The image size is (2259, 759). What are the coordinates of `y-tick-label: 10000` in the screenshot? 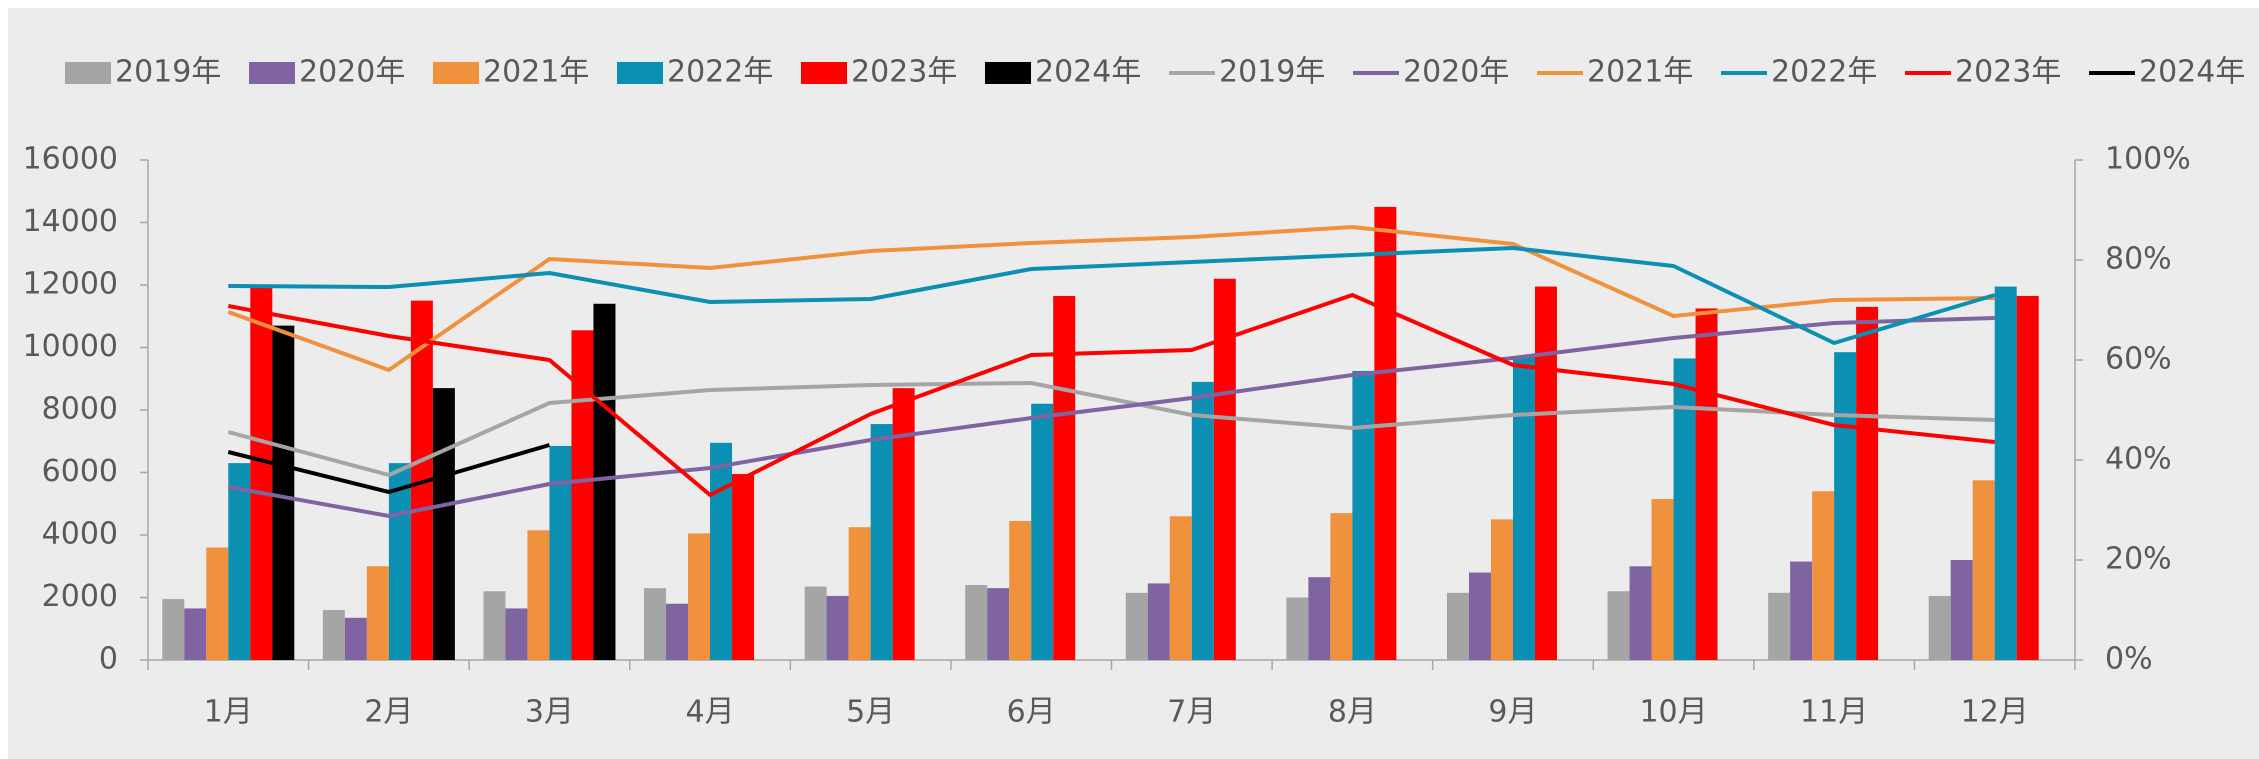 It's located at (70, 346).